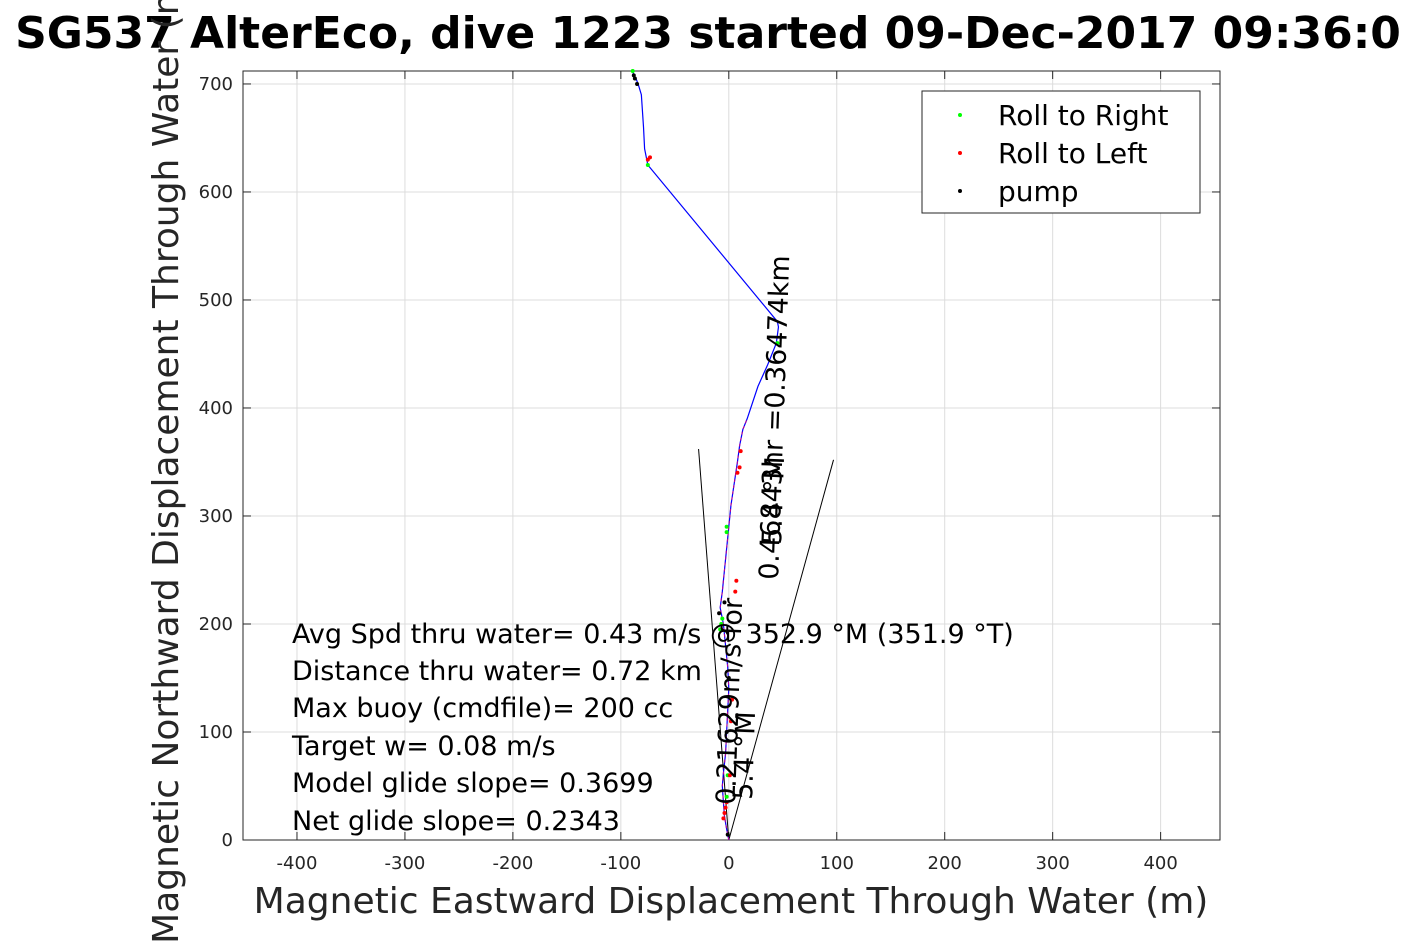  I want to click on y-tick-label: 300, so click(216, 516).